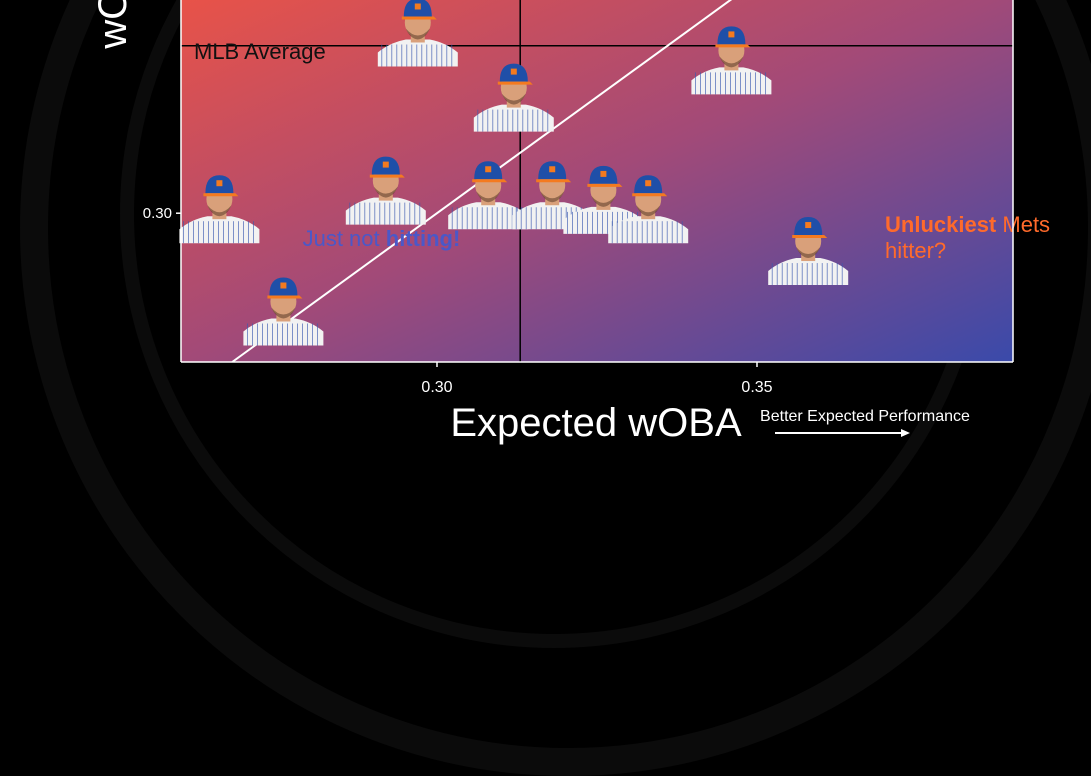 This screenshot has height=776, width=1091. I want to click on right-arrow-icon, so click(842, 433).